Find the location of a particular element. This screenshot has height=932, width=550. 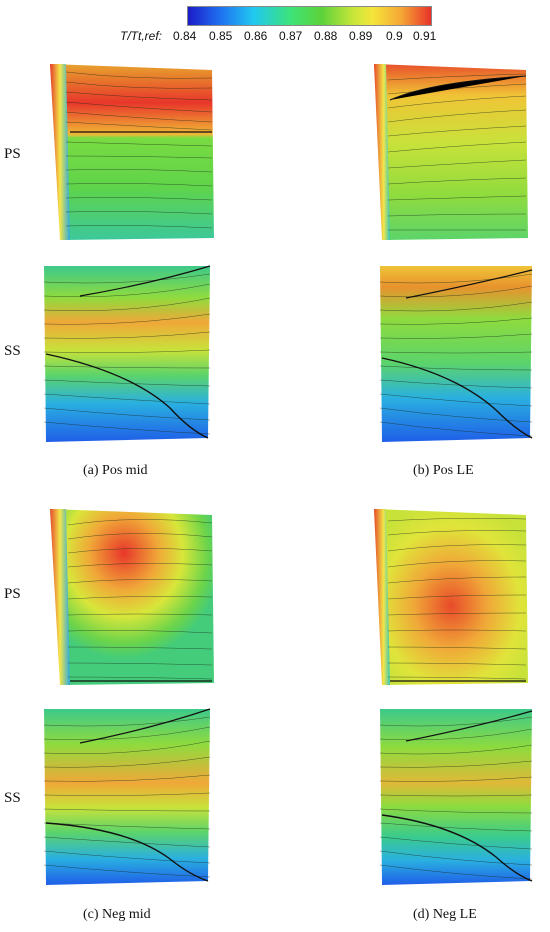

colorbar-tick: 0.88 is located at coordinates (326, 36).